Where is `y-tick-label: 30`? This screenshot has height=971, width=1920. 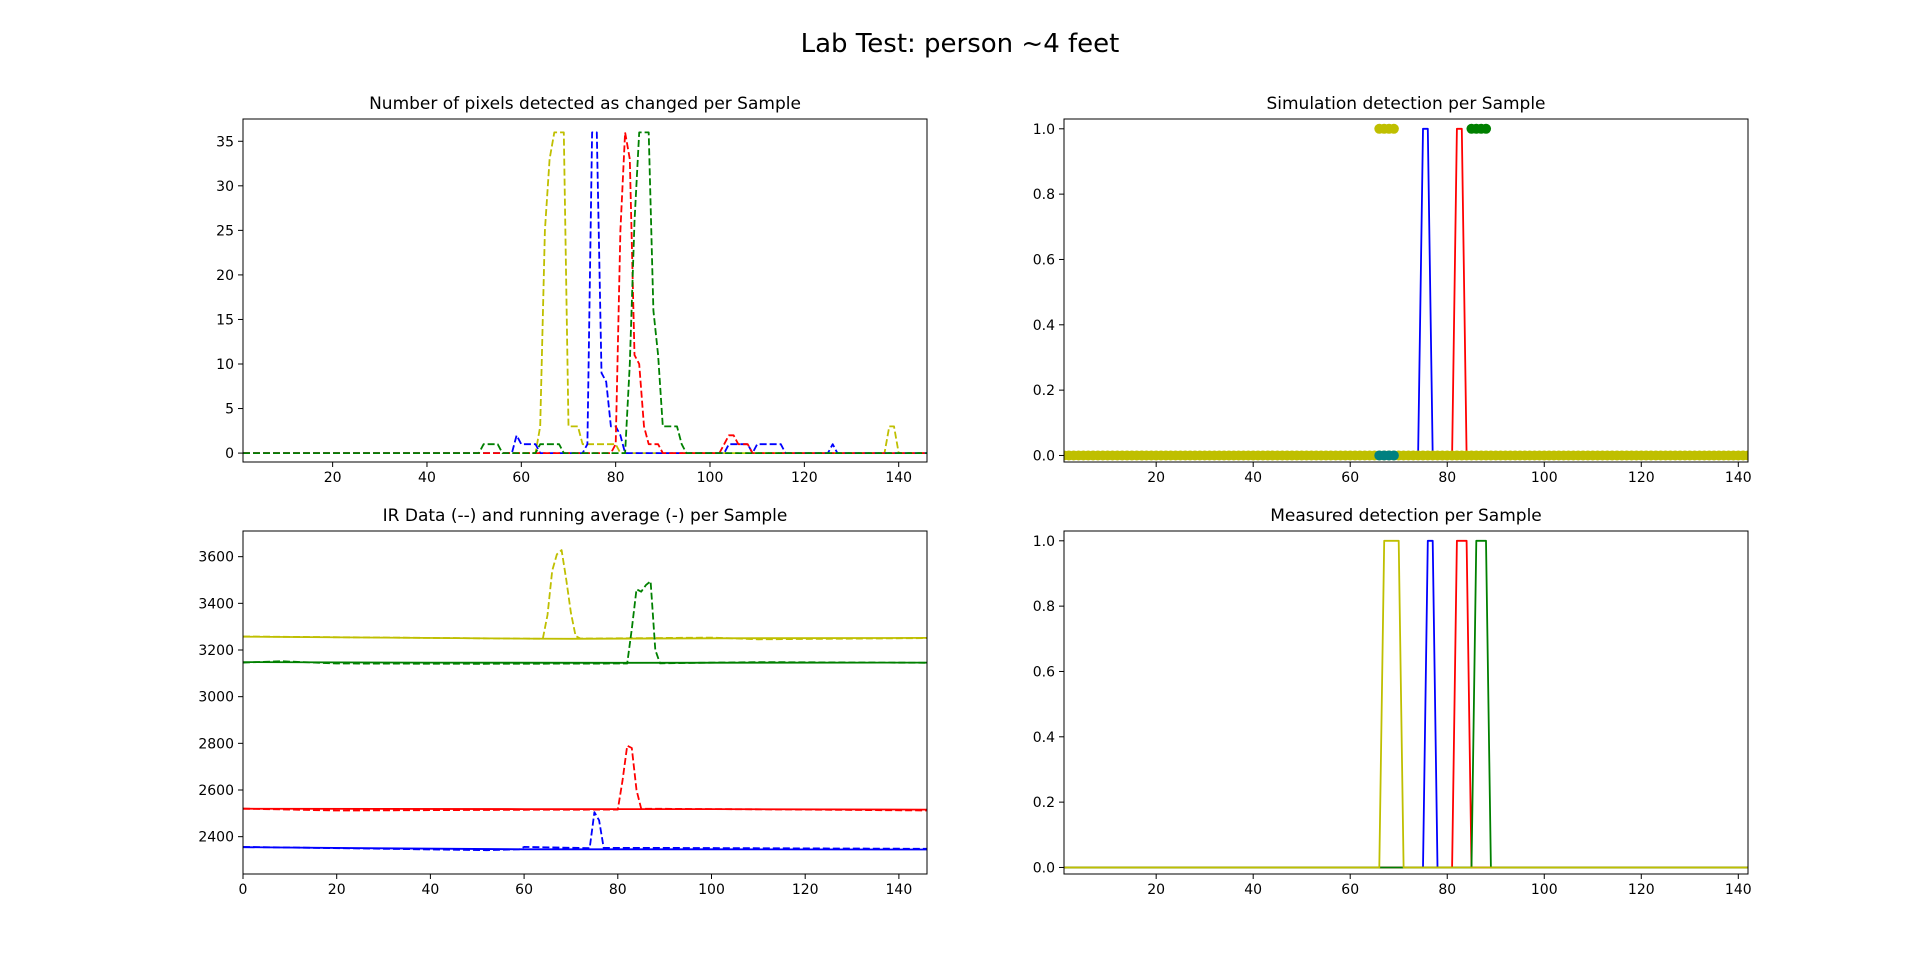
y-tick-label: 30 is located at coordinates (225, 187).